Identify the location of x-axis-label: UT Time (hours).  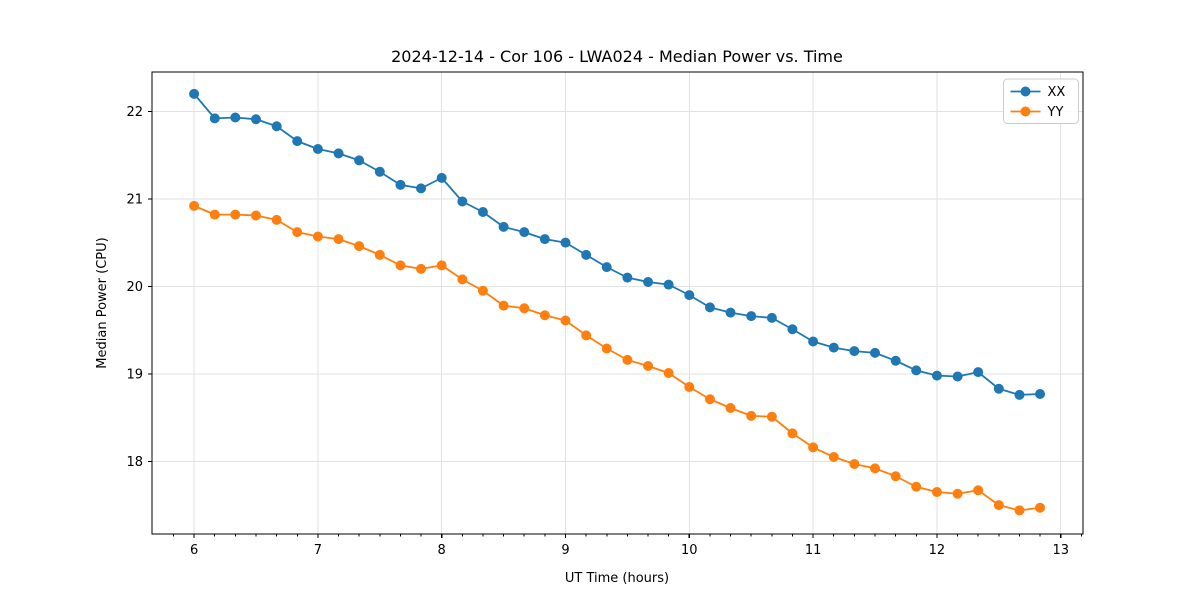
(617, 578).